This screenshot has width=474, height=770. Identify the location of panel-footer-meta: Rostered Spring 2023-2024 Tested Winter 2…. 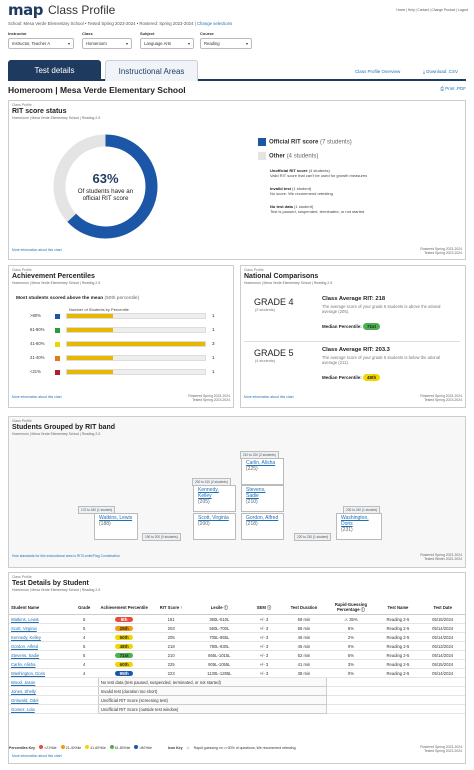
(441, 557).